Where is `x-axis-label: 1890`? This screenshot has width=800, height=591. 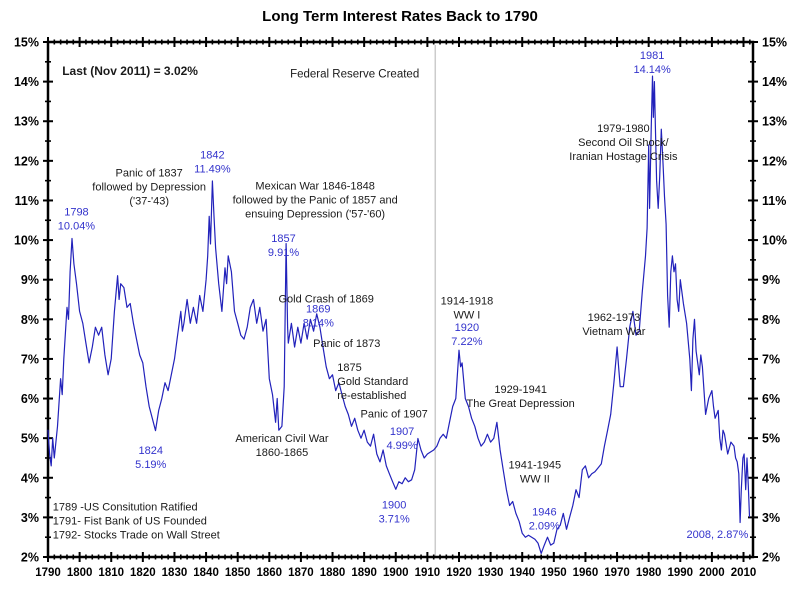 x-axis-label: 1890 is located at coordinates (364, 573).